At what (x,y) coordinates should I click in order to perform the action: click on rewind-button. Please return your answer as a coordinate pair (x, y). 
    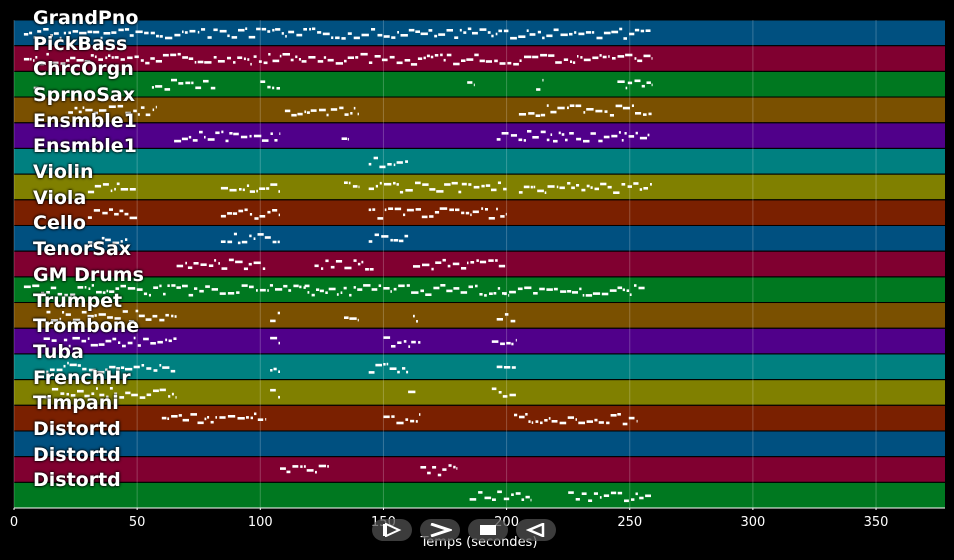
    Looking at the image, I should click on (392, 530).